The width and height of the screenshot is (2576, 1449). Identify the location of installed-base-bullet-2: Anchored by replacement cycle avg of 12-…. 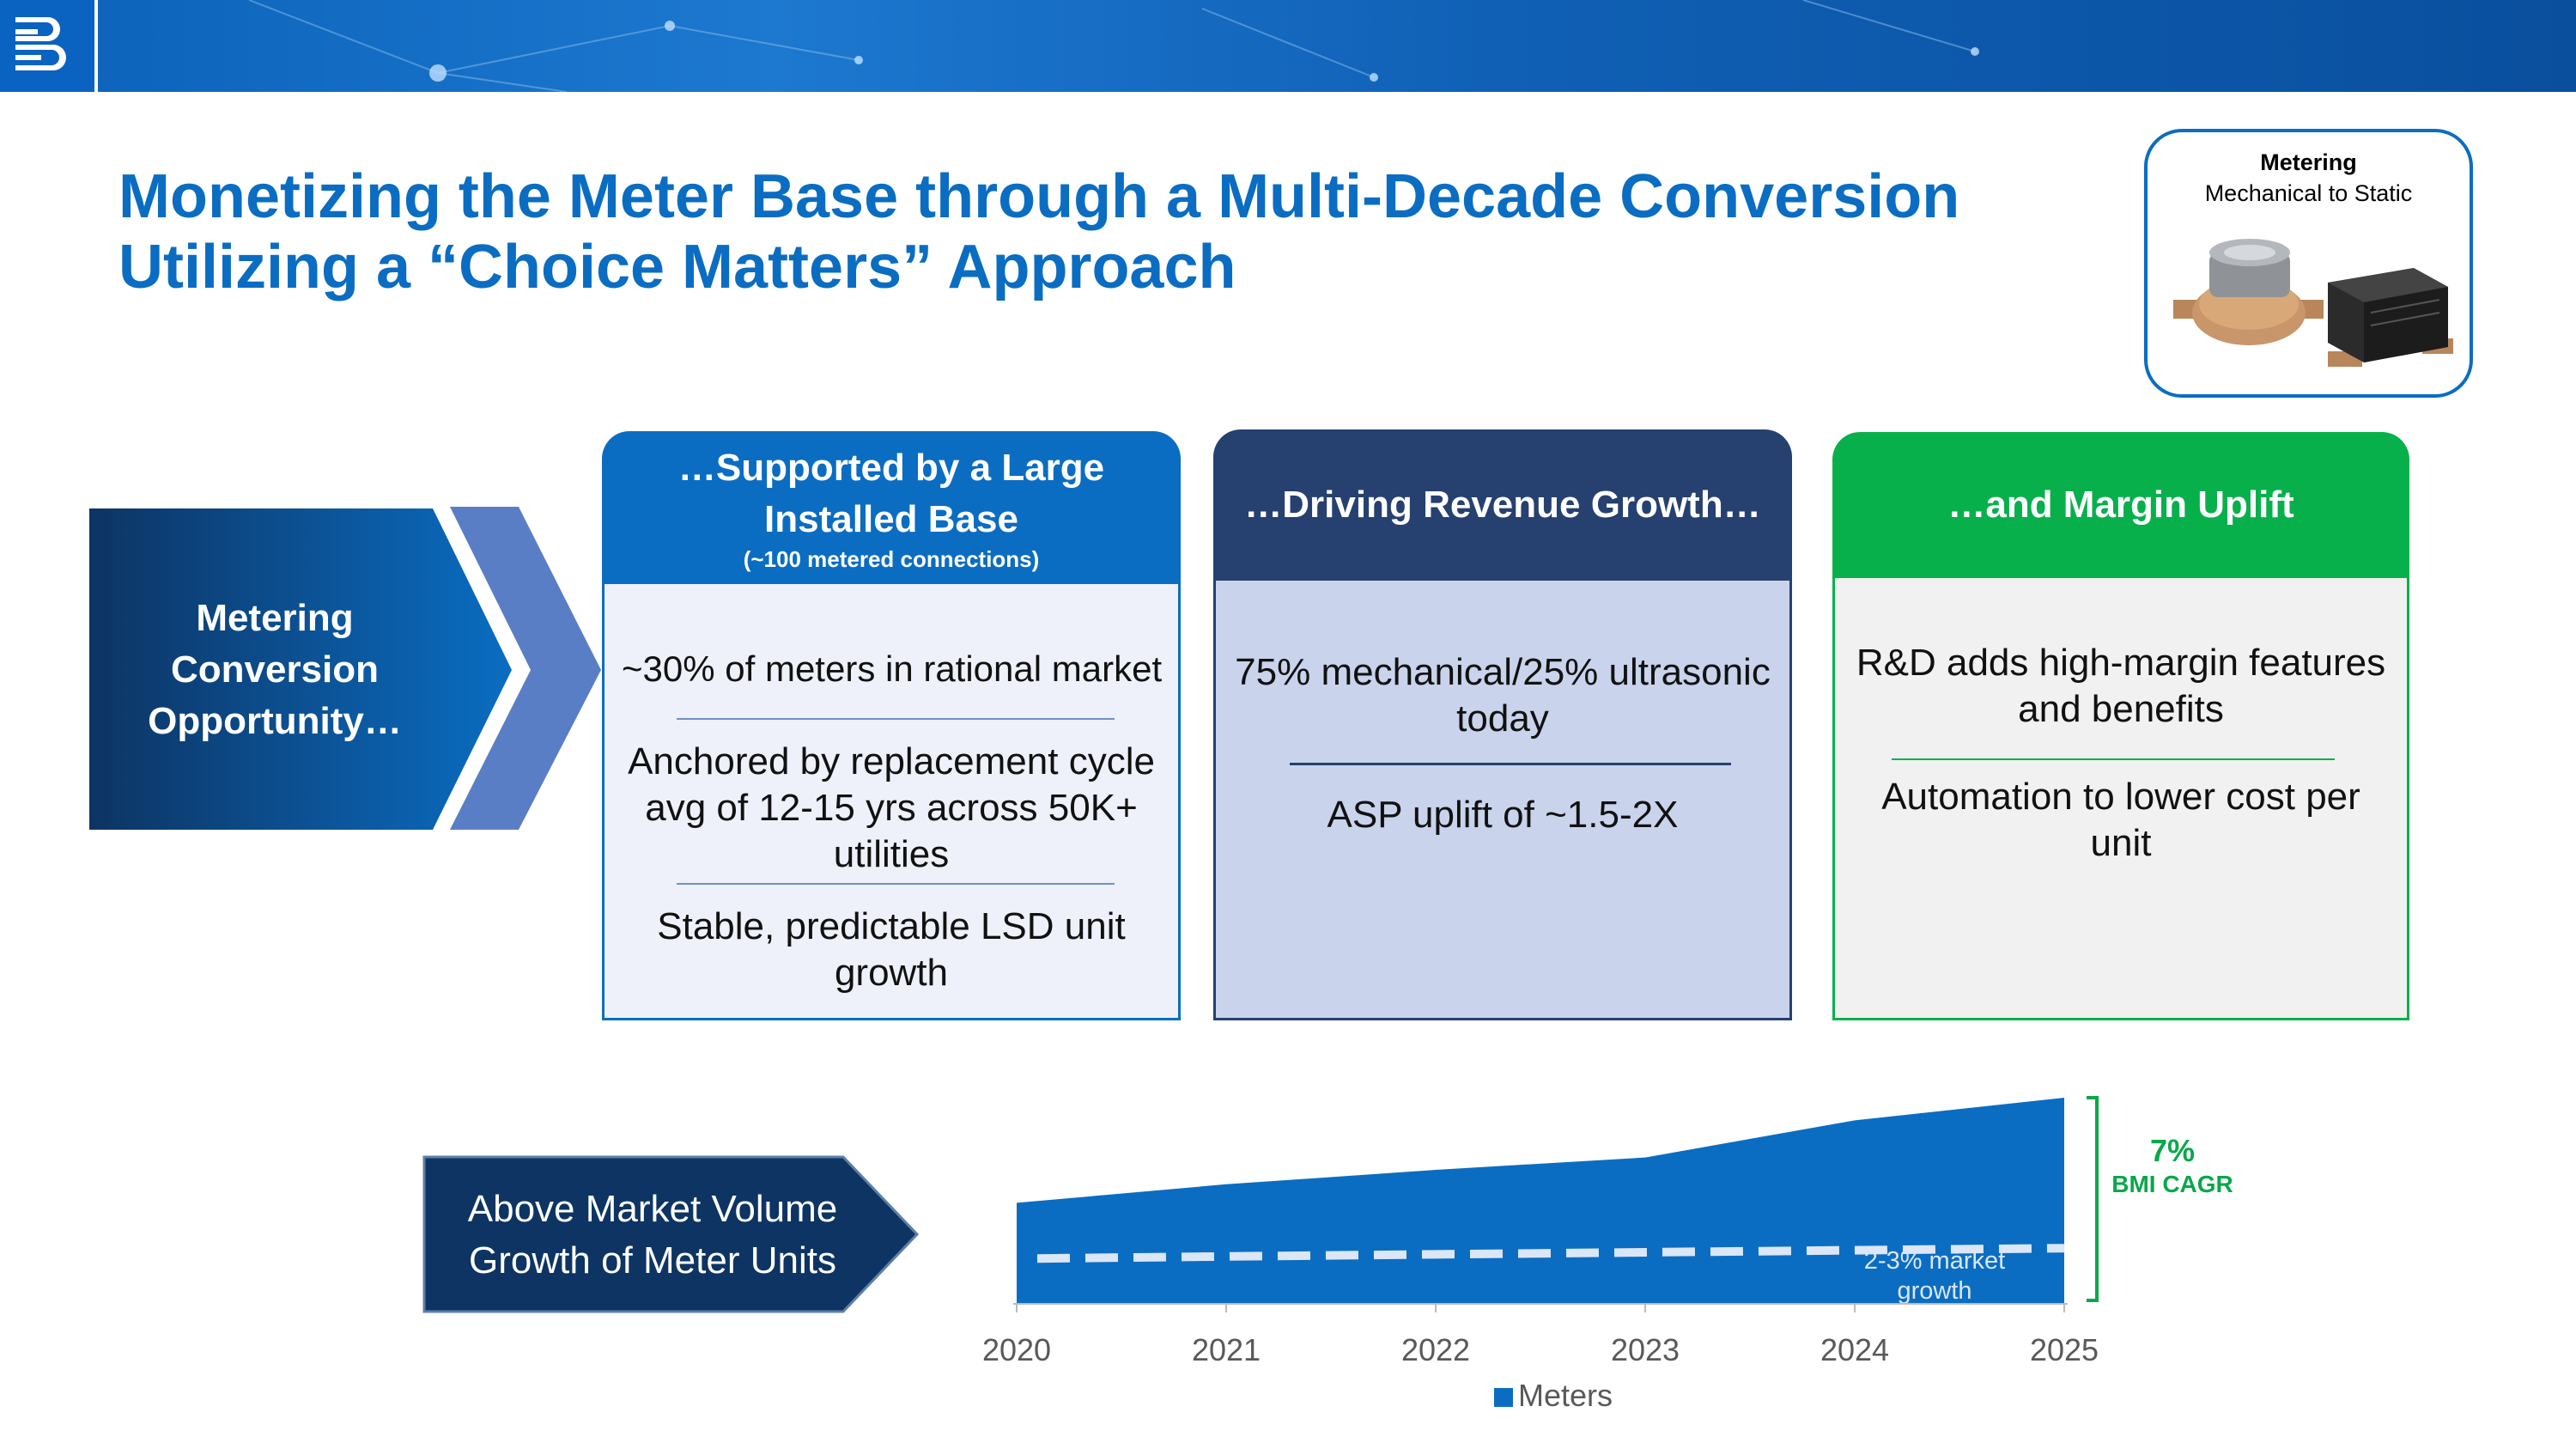
(892, 807).